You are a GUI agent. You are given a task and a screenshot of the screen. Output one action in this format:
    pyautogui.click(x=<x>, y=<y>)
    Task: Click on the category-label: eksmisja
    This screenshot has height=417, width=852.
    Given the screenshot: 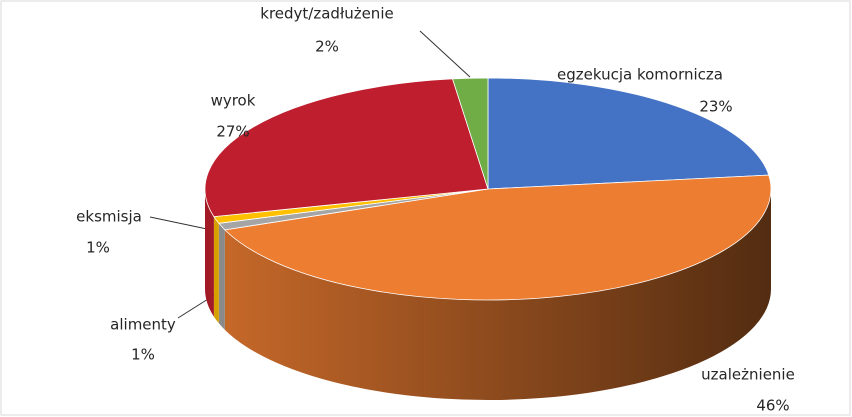 What is the action you would take?
    pyautogui.click(x=109, y=217)
    